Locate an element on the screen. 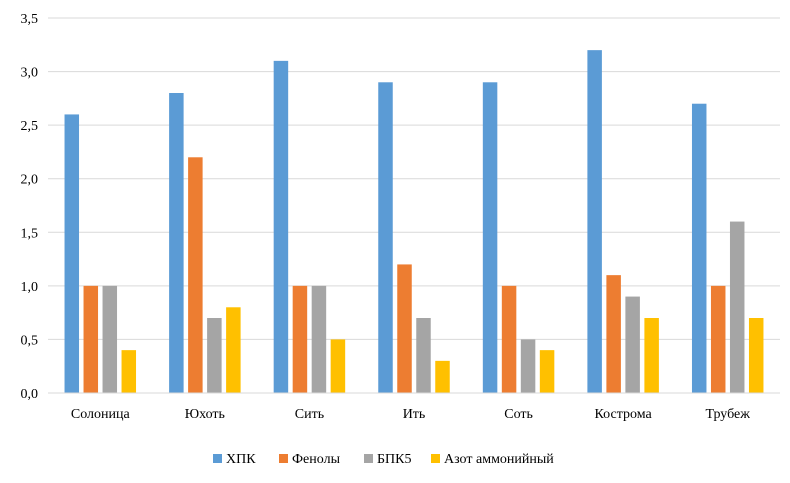 Image resolution: width=790 pixels, height=483 pixels. x-category-label: Сить is located at coordinates (309, 414).